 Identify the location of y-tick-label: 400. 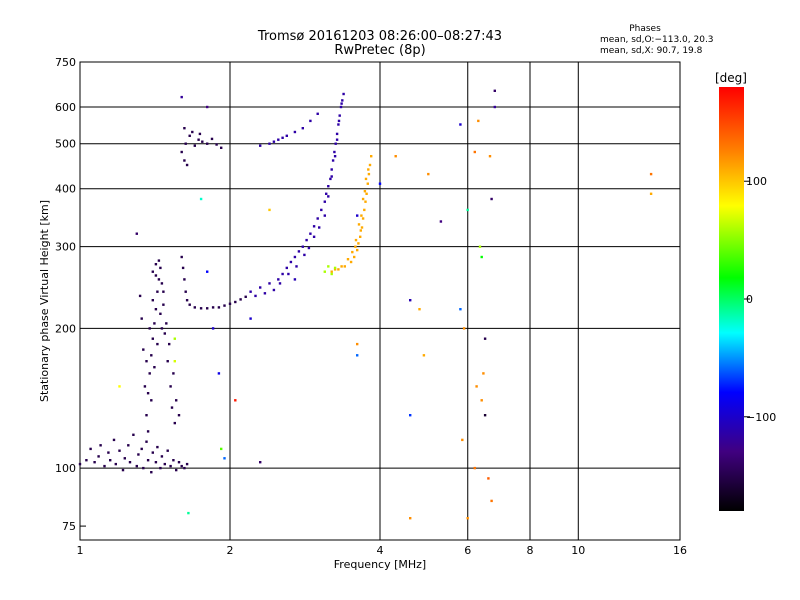
(65, 189).